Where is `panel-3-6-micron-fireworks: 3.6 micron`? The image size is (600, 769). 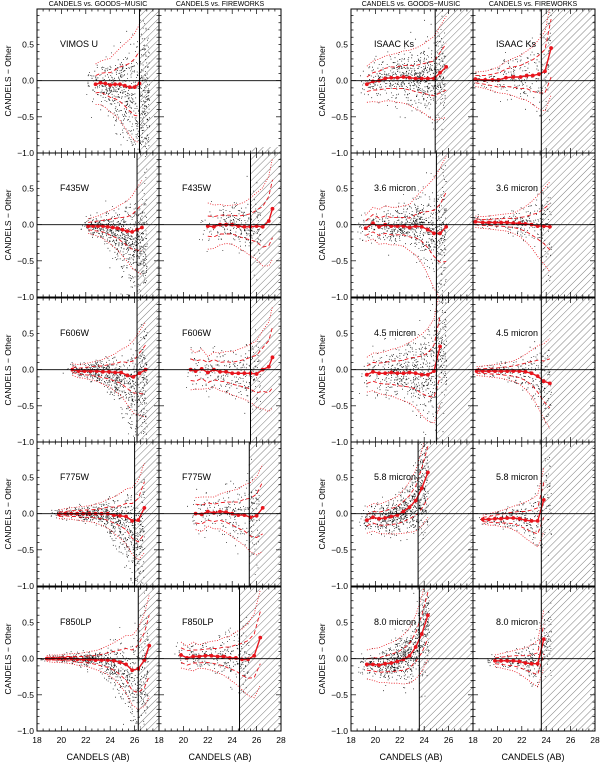
panel-3-6-micron-fireworks: 3.6 micron is located at coordinates (534, 225).